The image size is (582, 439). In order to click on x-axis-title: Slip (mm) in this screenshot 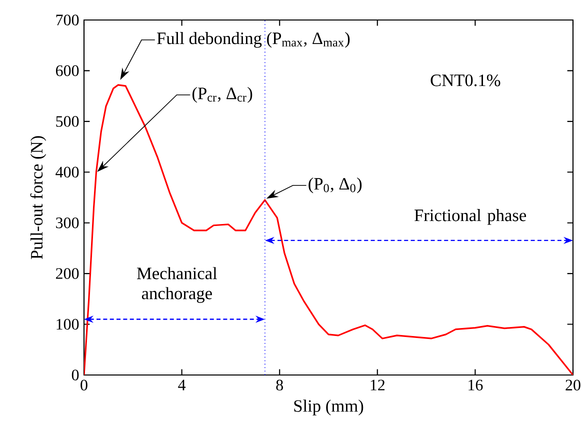, I will do `click(329, 408)`.